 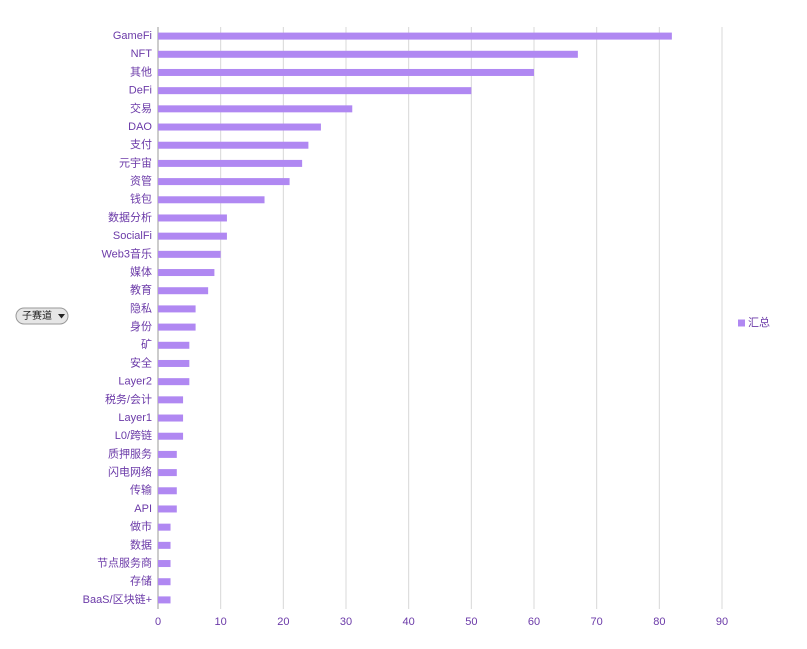 I want to click on y-tick-label: API, so click(x=143, y=509).